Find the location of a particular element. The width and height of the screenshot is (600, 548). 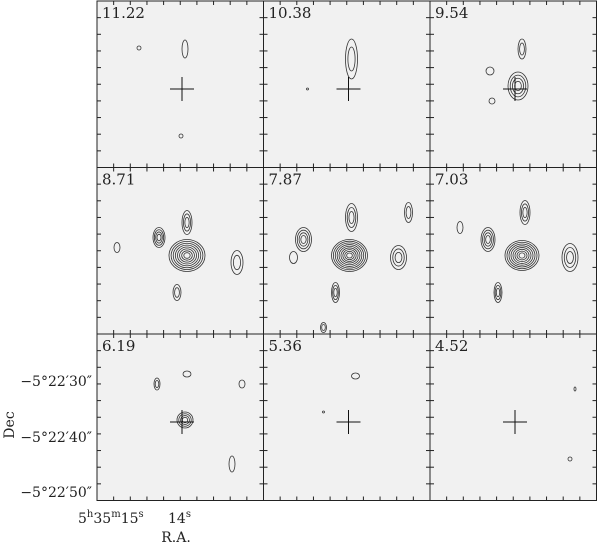

panel: 5.36 is located at coordinates (347, 417).